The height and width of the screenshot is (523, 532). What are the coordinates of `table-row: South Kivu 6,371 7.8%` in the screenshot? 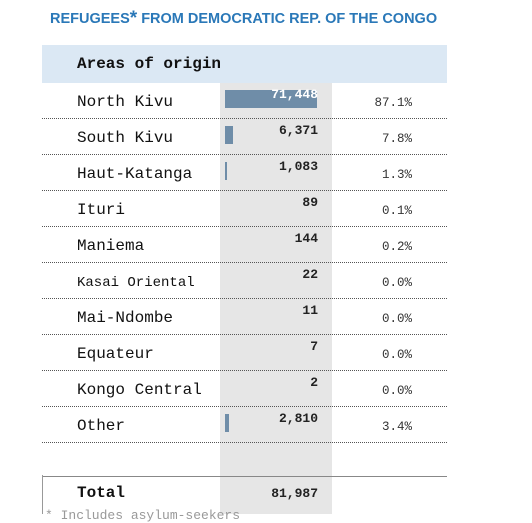 It's located at (244, 137).